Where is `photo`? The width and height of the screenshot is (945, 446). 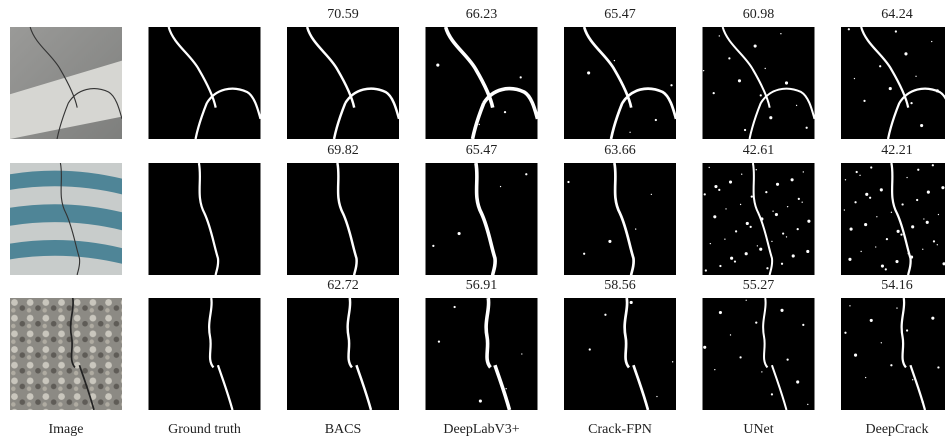 photo is located at coordinates (66, 354).